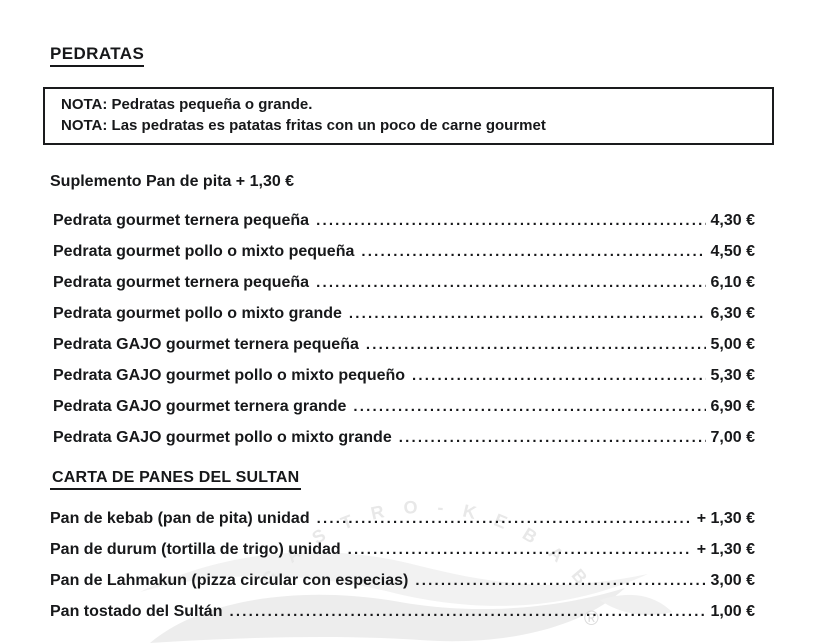 The height and width of the screenshot is (643, 816). I want to click on item-price: 6,10 €, so click(732, 282).